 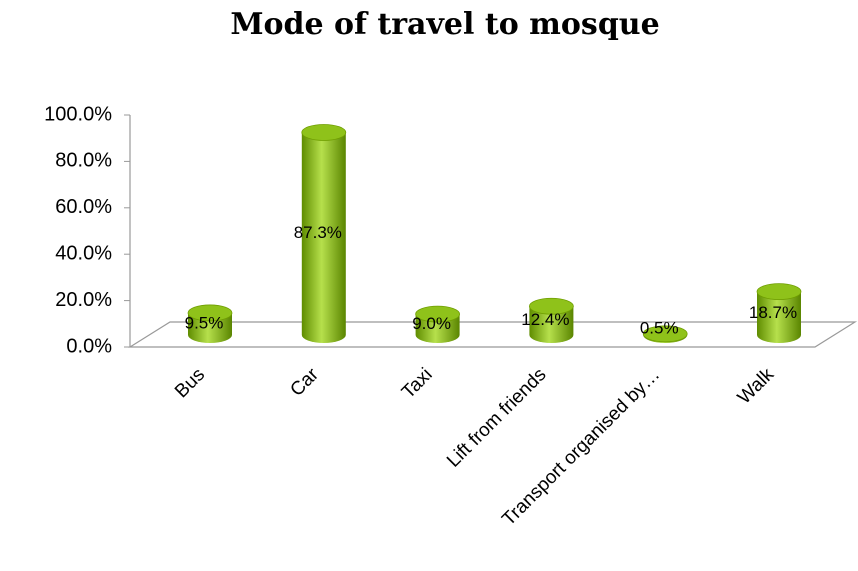 What do you see at coordinates (204, 322) in the screenshot?
I see `value-label: 9.5%` at bounding box center [204, 322].